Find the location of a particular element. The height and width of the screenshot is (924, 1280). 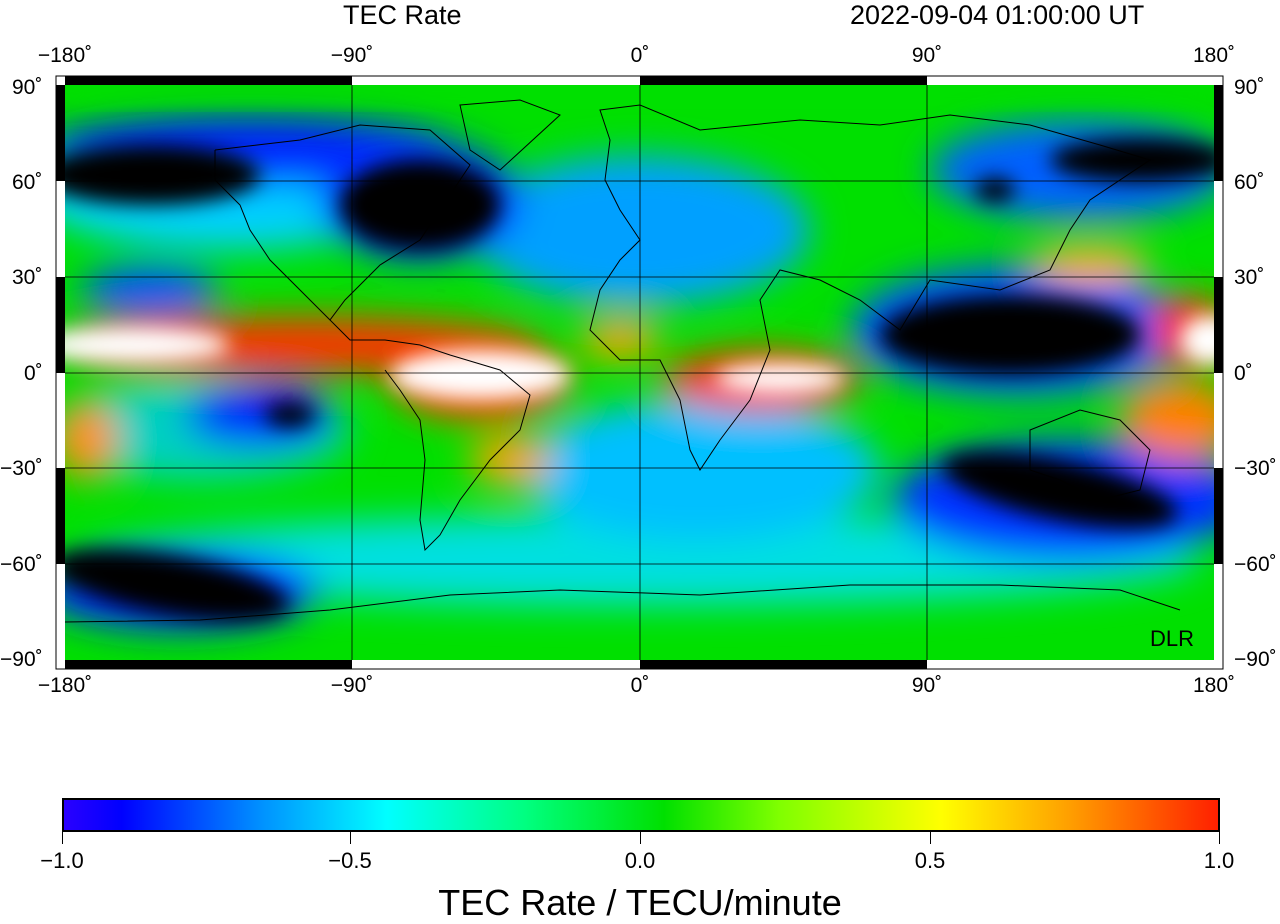

lon-label-top: 0˚ is located at coordinates (640, 55).